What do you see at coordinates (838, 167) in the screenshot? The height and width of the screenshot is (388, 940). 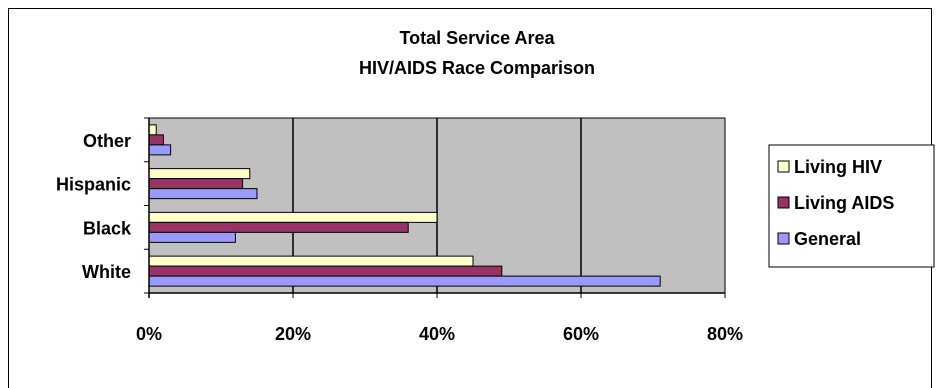 I see `legend-label-living-hiv: Living HIV` at bounding box center [838, 167].